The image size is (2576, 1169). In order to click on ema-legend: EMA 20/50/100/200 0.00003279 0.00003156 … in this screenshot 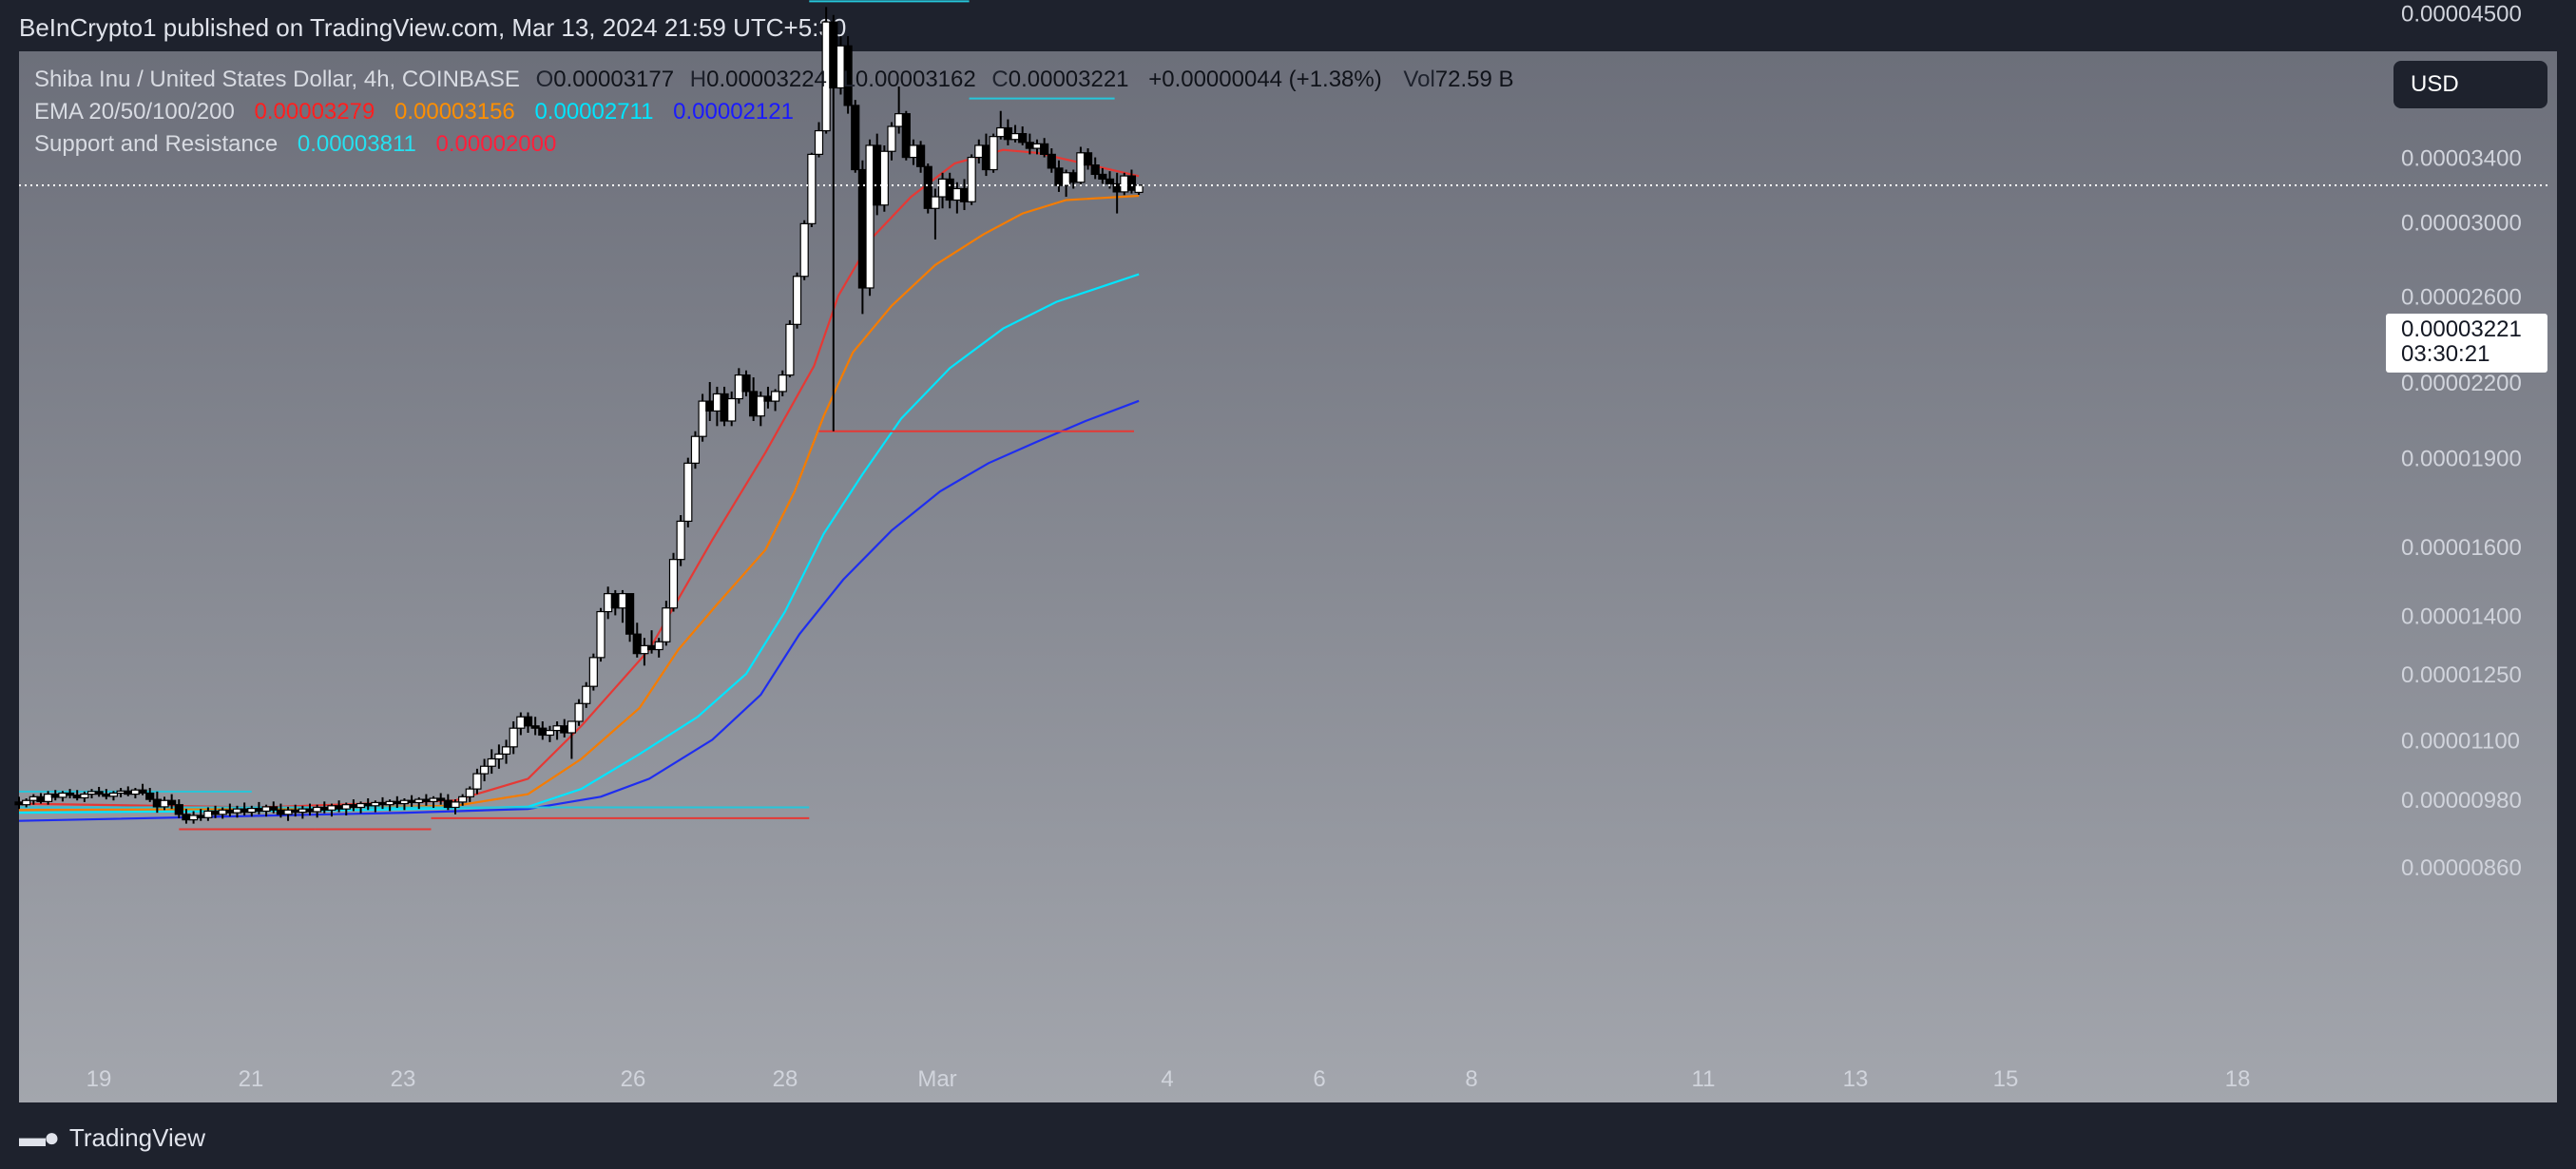, I will do `click(414, 112)`.